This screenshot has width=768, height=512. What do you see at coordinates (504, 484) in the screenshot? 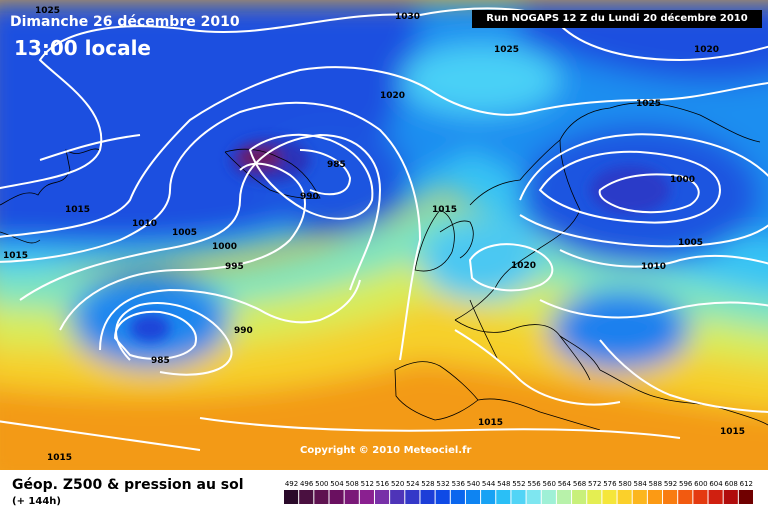
I see `scale-label: 548` at bounding box center [504, 484].